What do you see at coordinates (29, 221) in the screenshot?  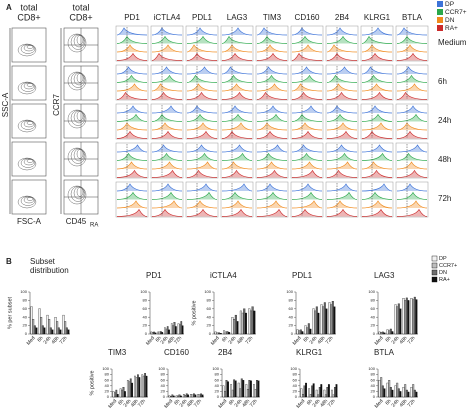 I see `axis-label: FSC-A` at bounding box center [29, 221].